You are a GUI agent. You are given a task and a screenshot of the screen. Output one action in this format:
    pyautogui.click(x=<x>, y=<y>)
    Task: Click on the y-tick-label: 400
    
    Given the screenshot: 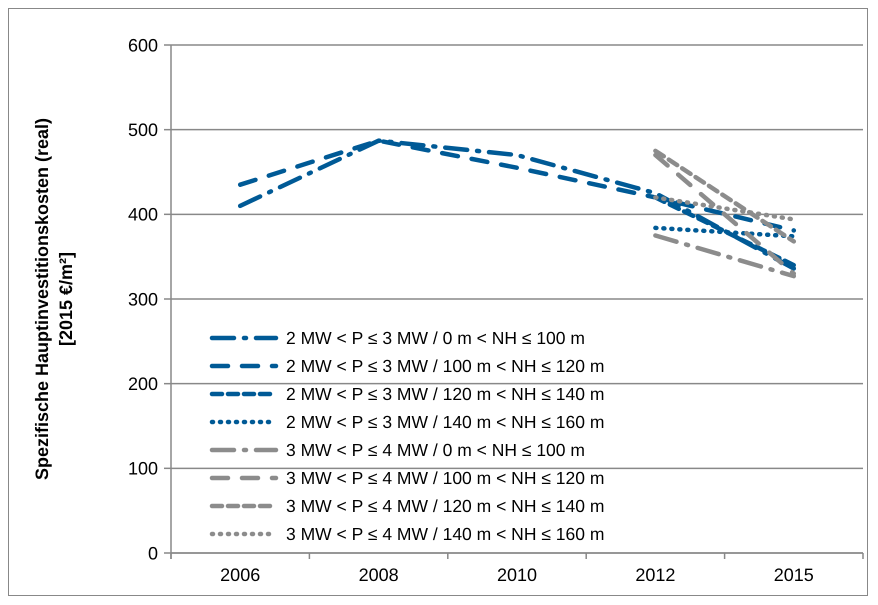 What is the action you would take?
    pyautogui.click(x=143, y=214)
    